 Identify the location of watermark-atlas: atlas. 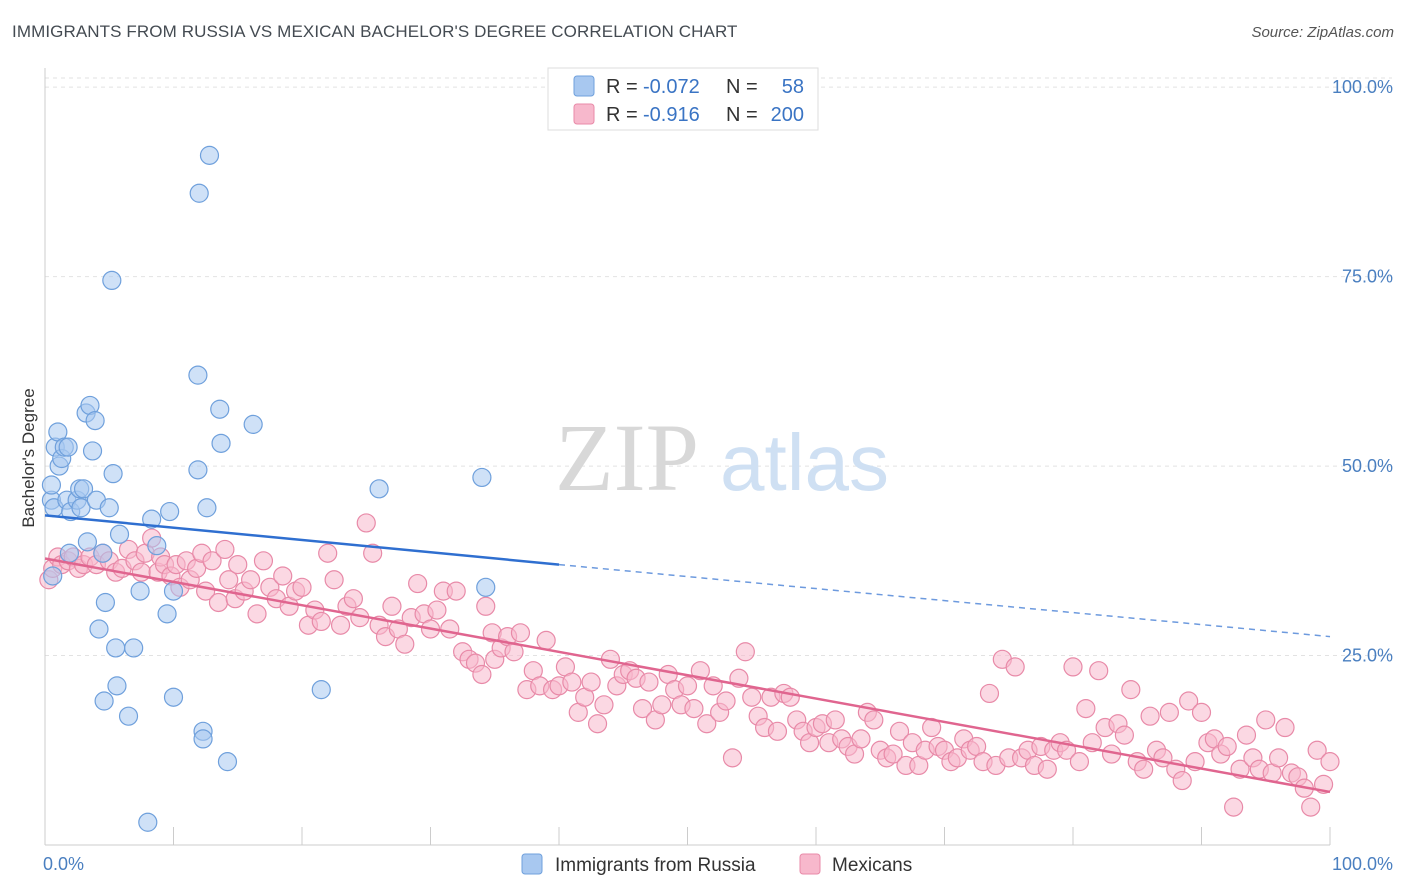
(804, 462).